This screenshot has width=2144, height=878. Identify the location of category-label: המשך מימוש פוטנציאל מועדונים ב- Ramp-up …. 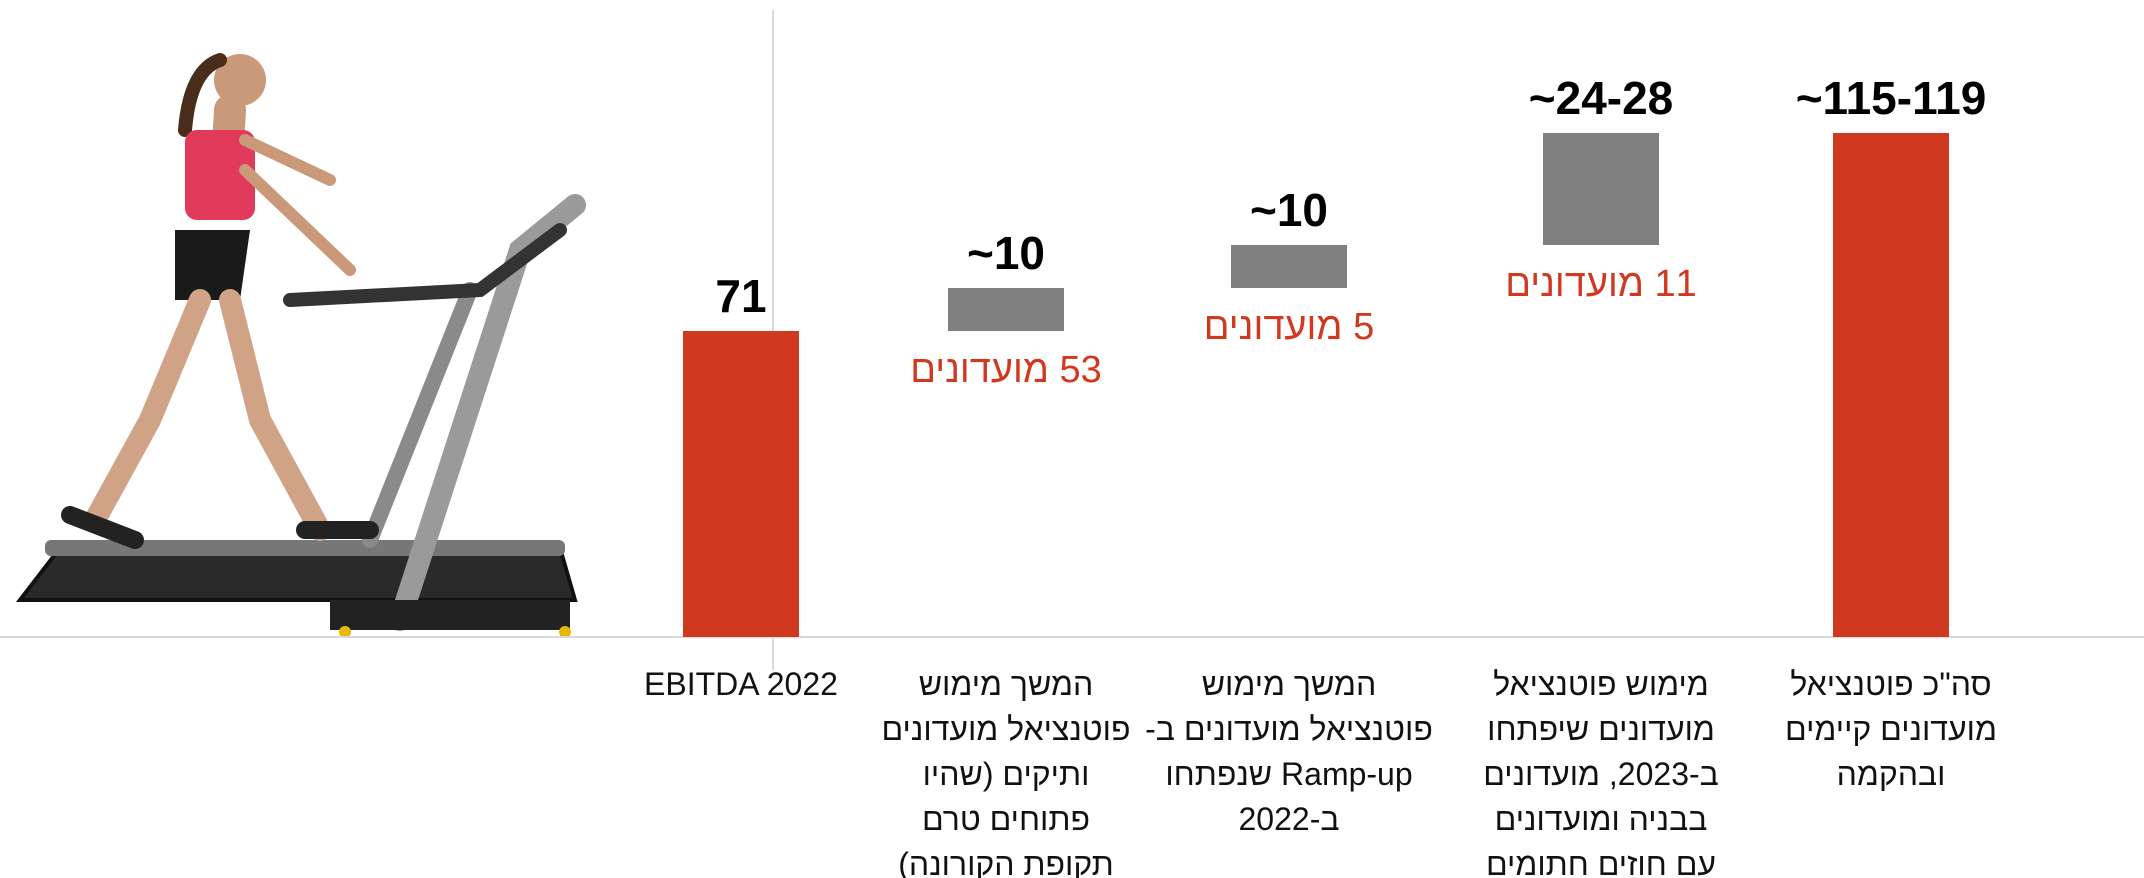
(1289, 751).